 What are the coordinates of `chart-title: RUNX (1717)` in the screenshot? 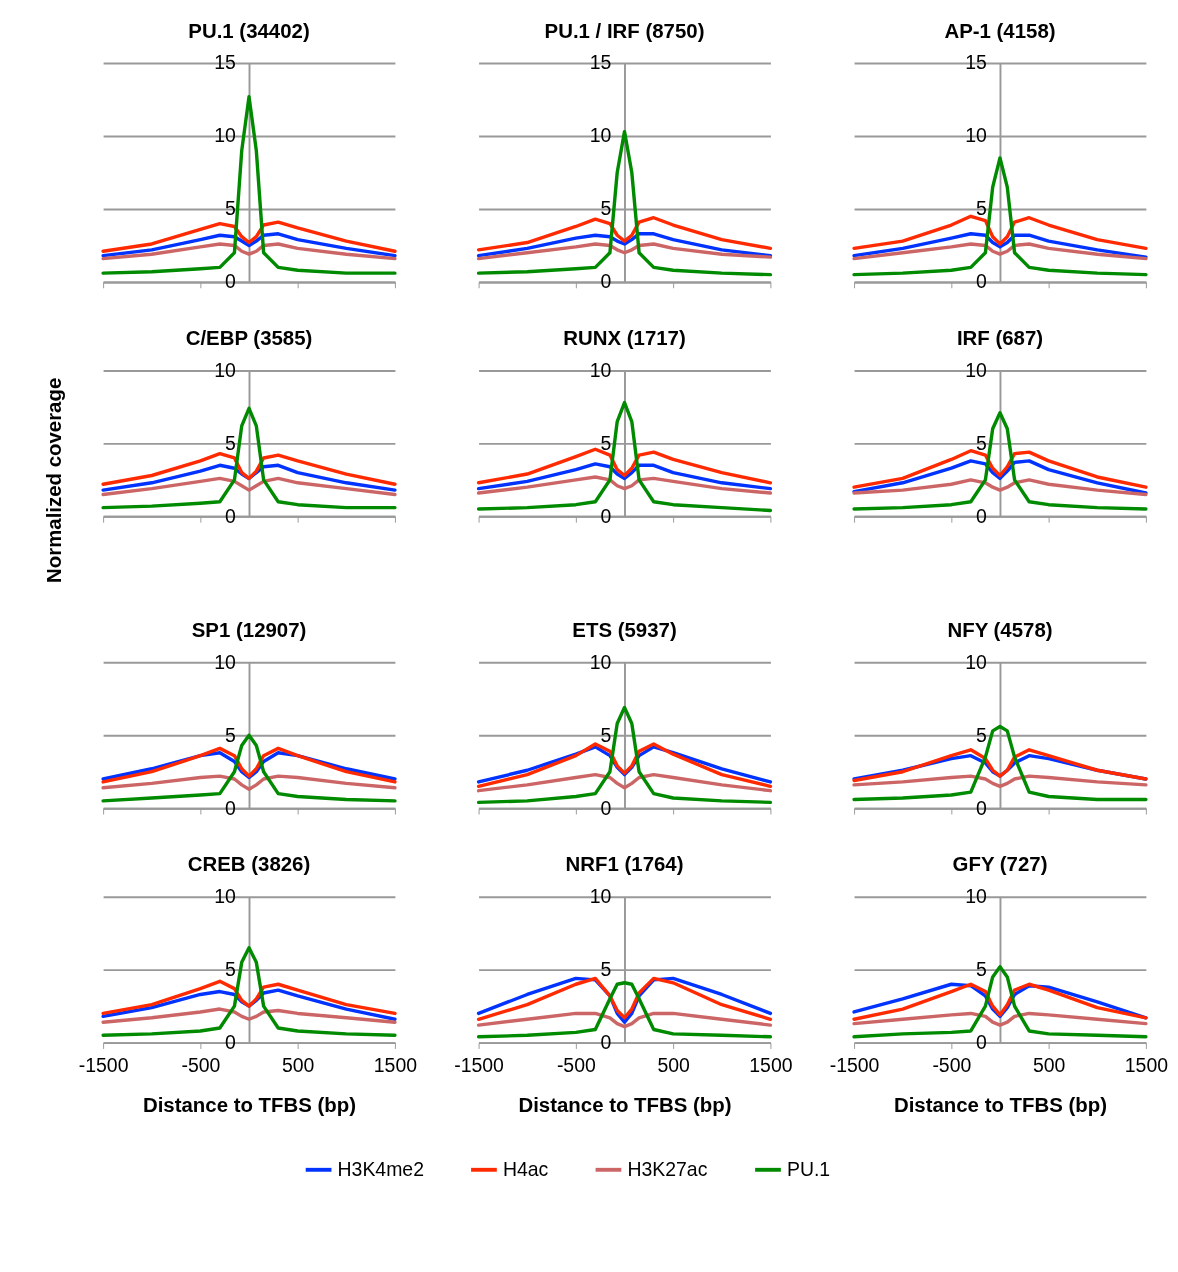 It's located at (624, 338).